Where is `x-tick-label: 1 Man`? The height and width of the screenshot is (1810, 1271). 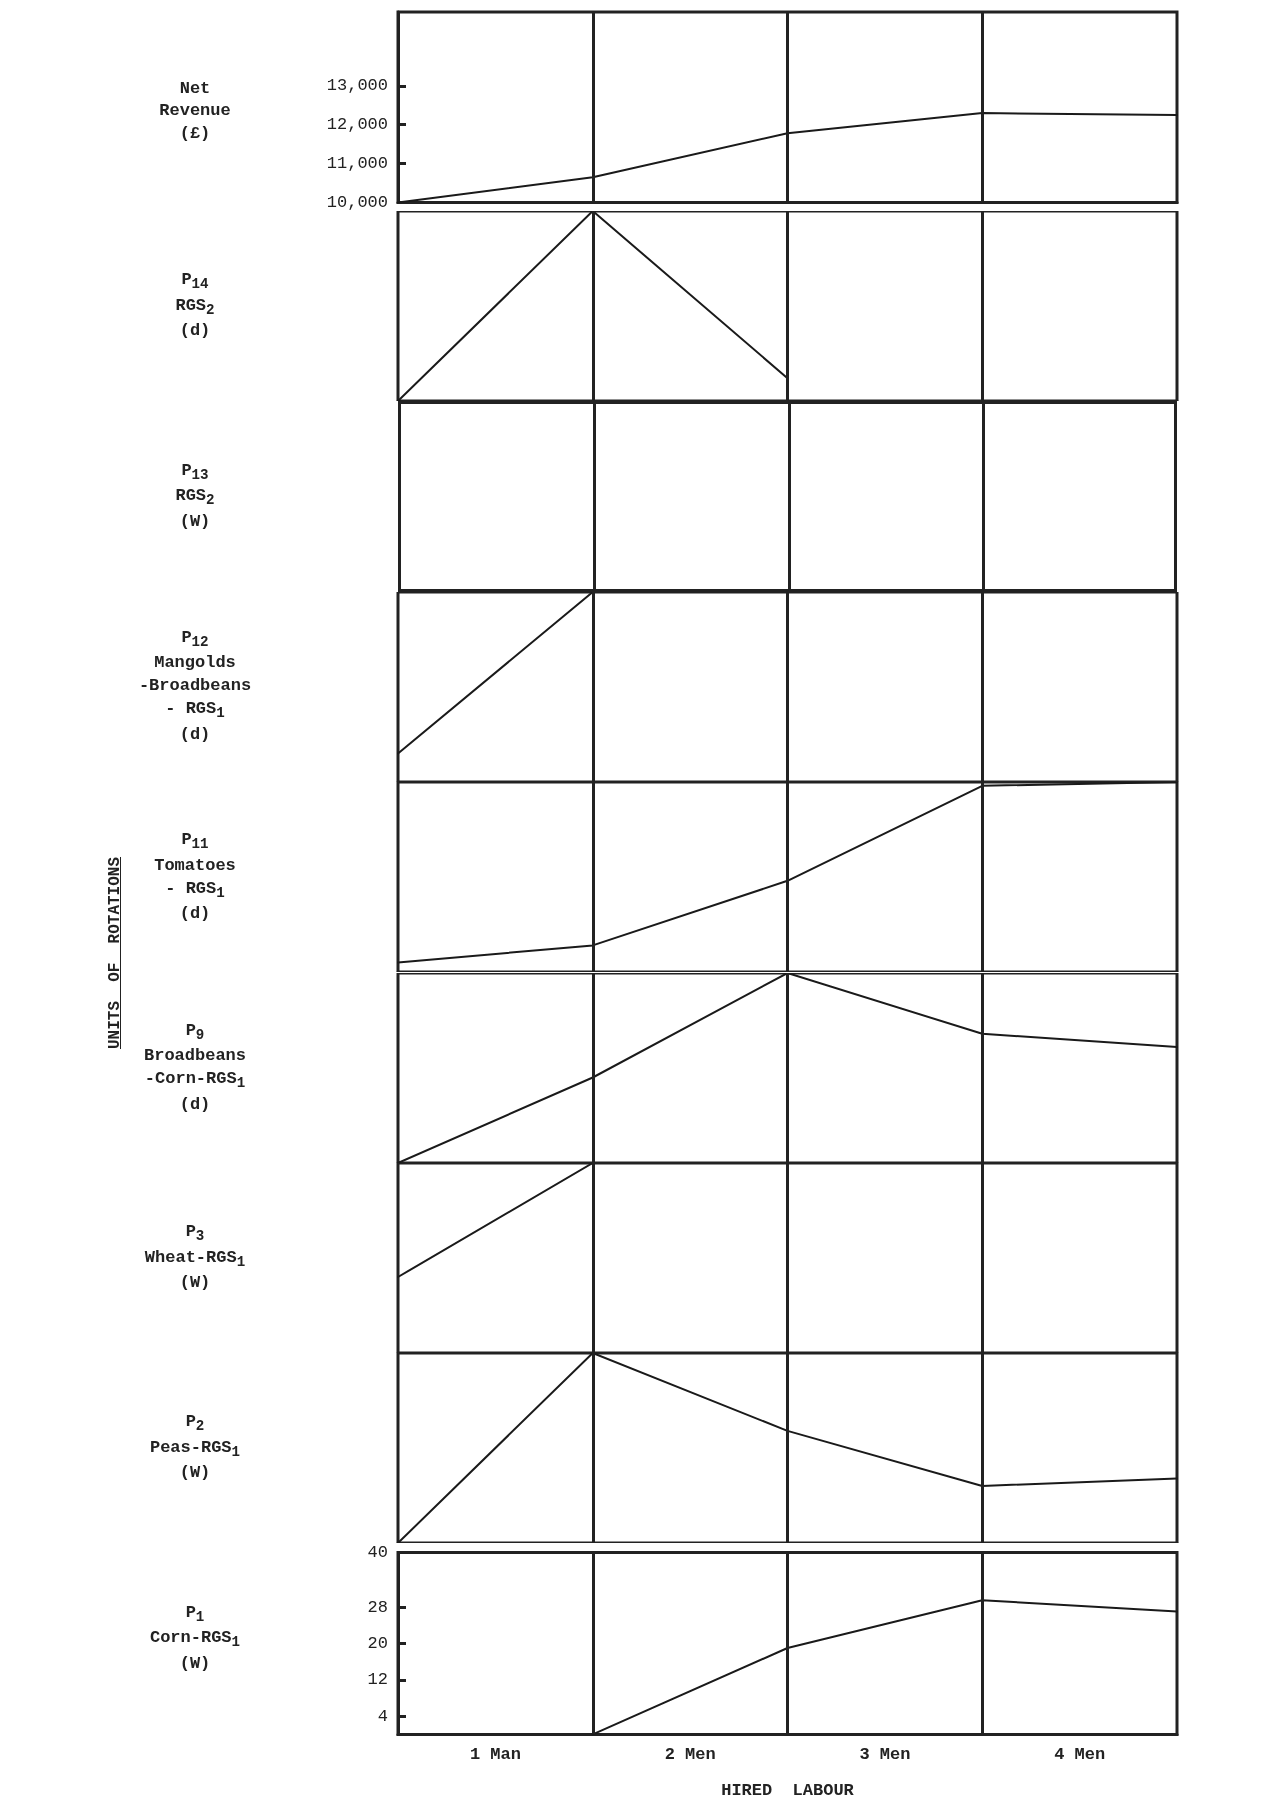 x-tick-label: 1 Man is located at coordinates (495, 1754).